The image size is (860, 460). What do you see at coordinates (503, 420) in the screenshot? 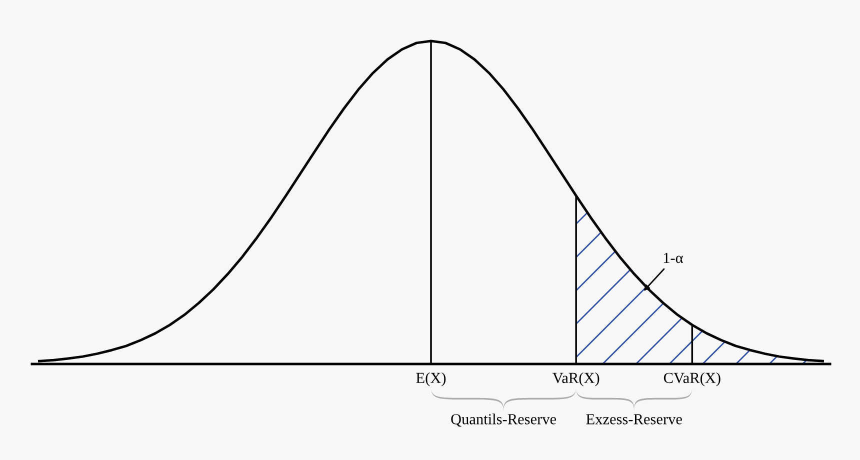
I see `text: Quantils-Reserve` at bounding box center [503, 420].